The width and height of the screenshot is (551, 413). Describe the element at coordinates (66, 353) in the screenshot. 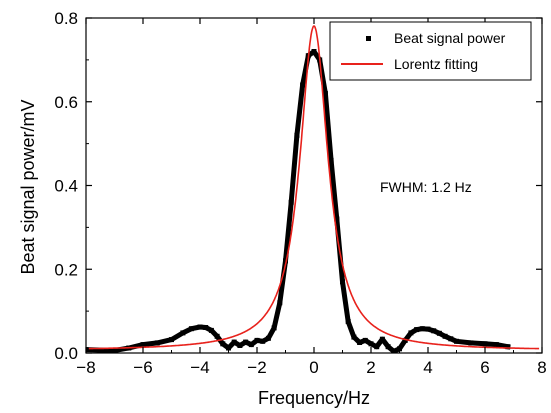

I see `y-tick-label: 0.0` at that location.